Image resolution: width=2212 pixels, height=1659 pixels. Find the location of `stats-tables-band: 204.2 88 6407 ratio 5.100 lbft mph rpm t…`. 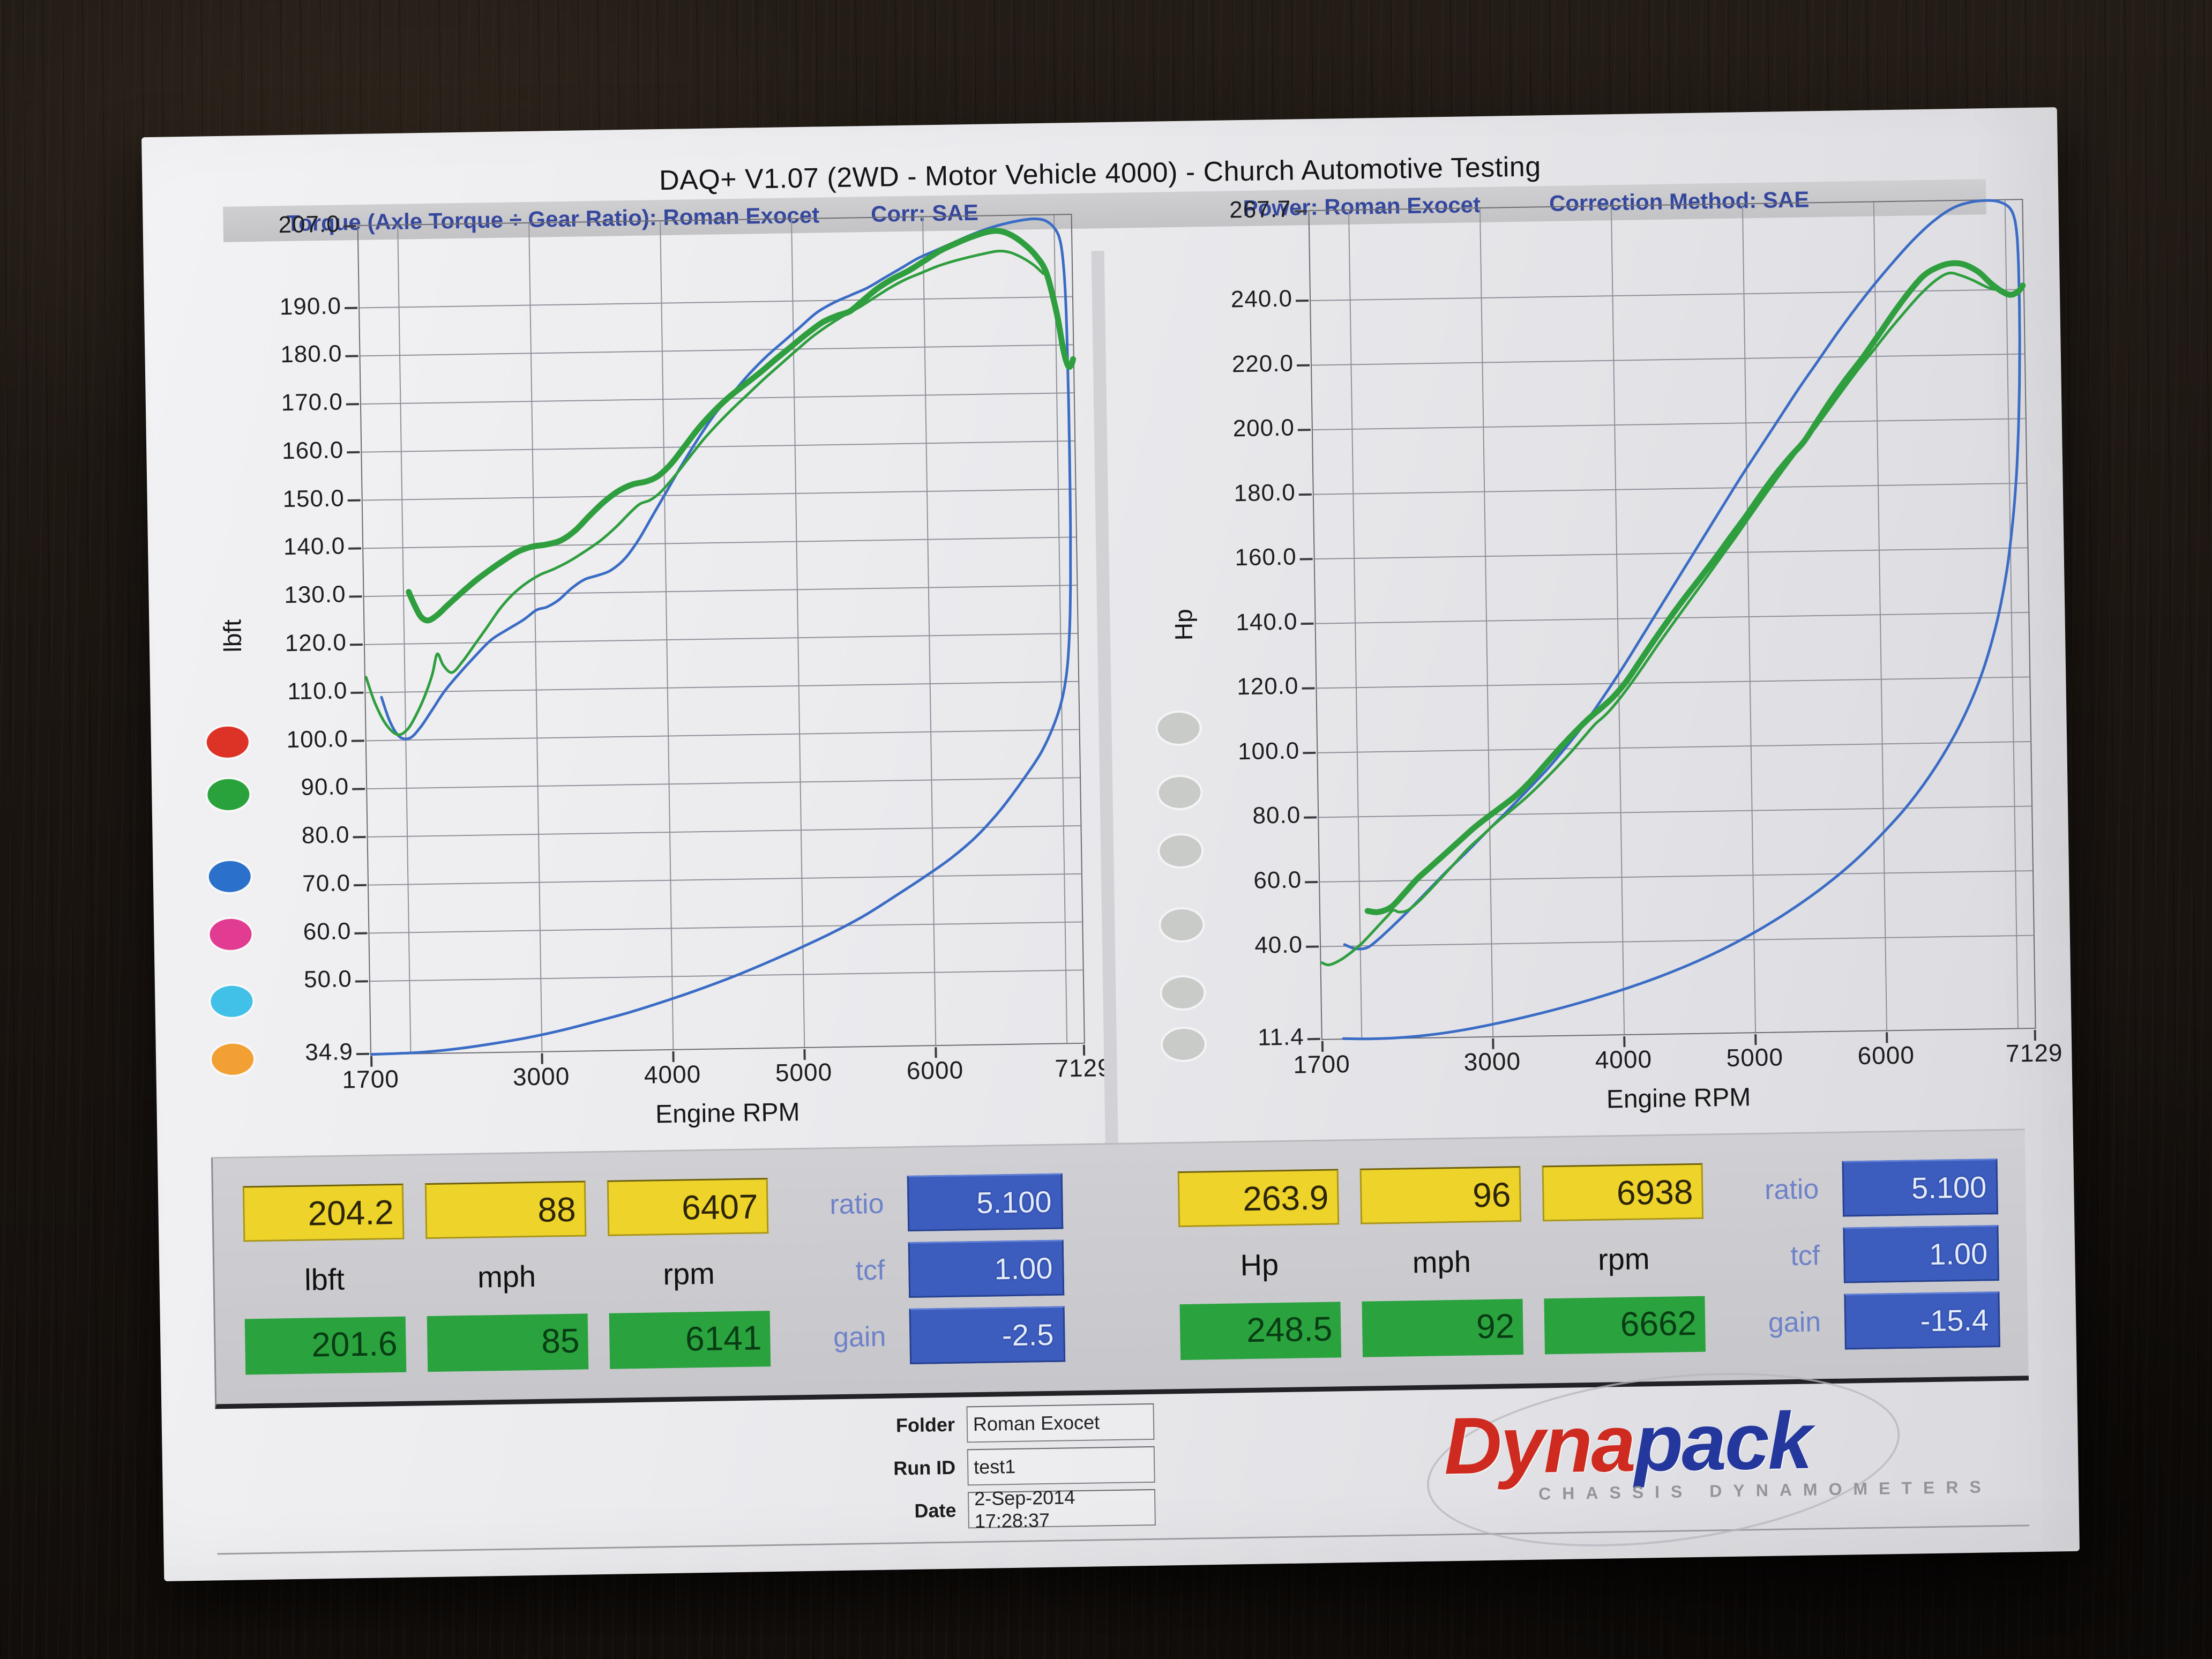

stats-tables-band: 204.2 88 6407 ratio 5.100 lbft mph rpm t… is located at coordinates (1120, 1269).